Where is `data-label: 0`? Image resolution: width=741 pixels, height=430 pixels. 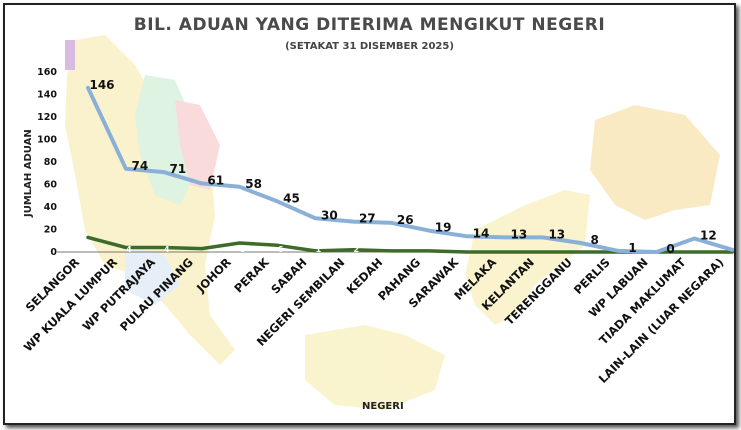
data-label: 0 is located at coordinates (670, 249).